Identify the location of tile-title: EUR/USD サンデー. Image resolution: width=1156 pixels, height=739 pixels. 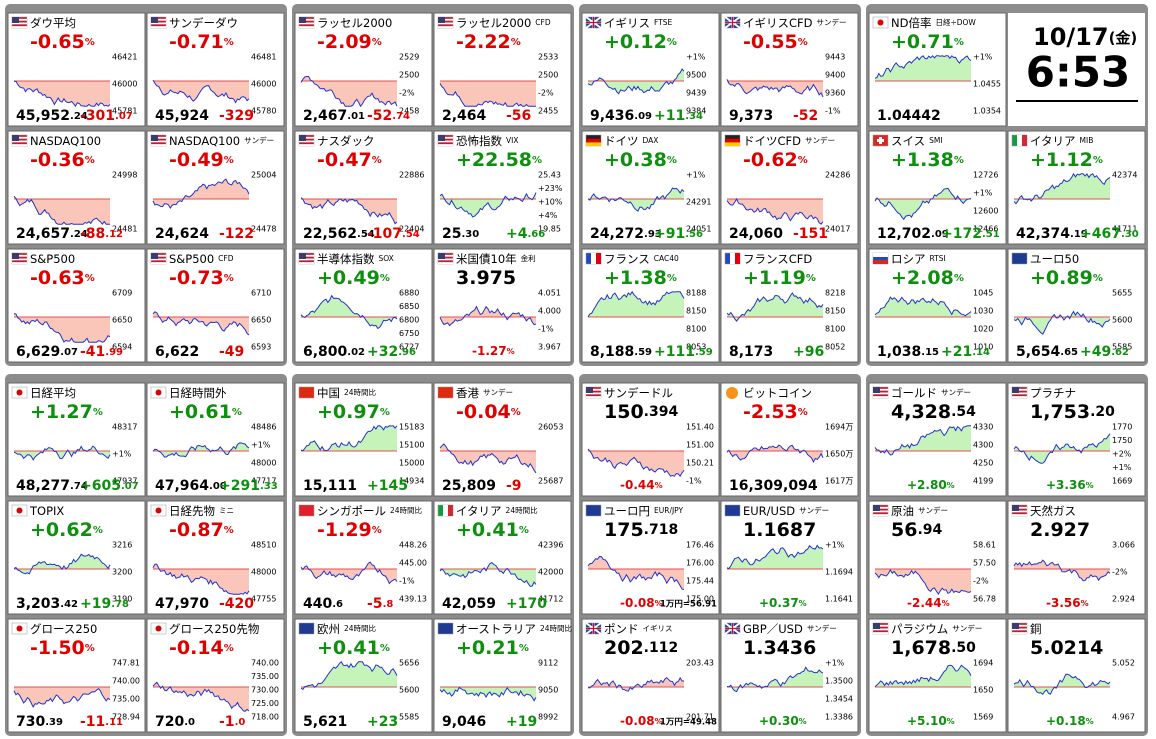
(786, 511).